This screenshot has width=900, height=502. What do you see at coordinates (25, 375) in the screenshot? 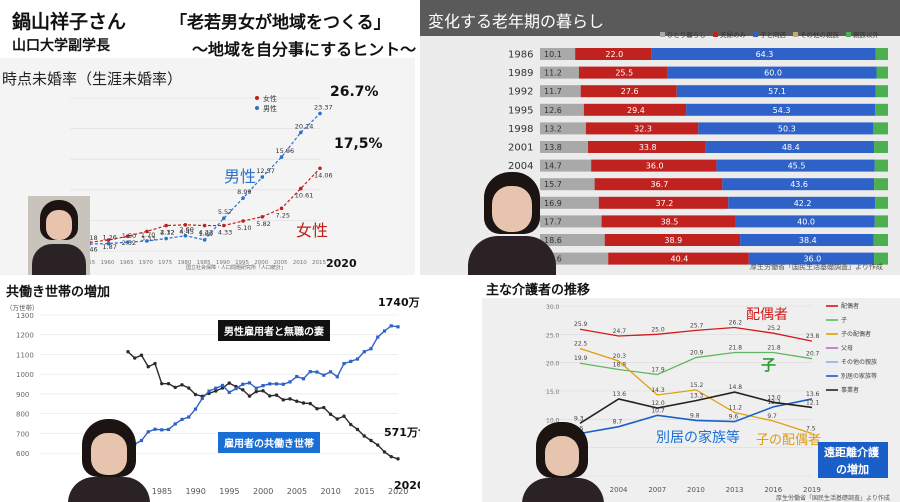
I see `y-tick-label: 1000` at bounding box center [25, 375].